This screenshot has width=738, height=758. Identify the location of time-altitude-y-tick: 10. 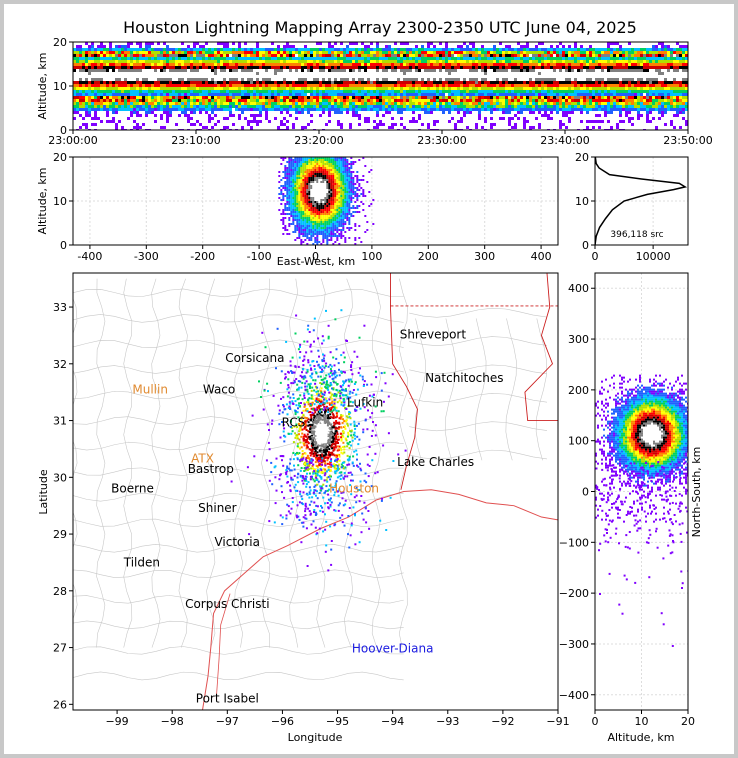
(60, 86).